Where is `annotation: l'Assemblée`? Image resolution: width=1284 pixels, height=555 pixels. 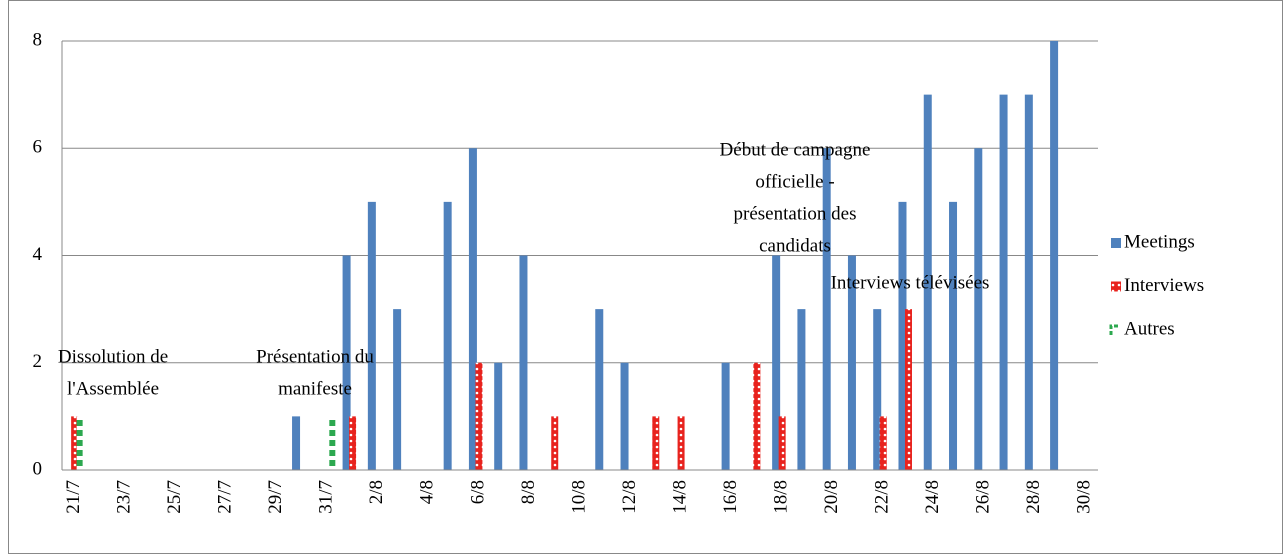
annotation: l'Assemblée is located at coordinates (113, 388).